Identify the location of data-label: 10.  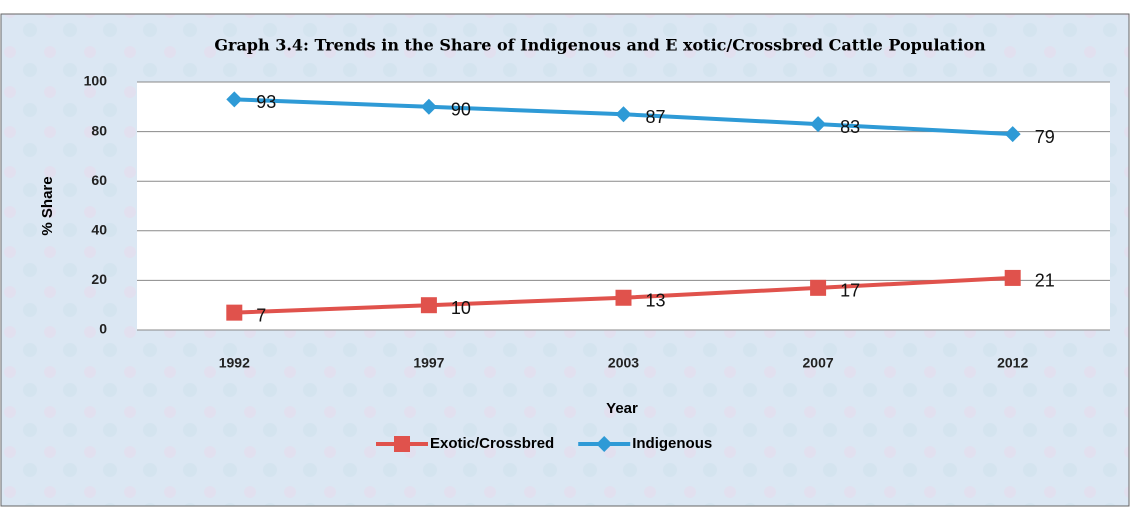
(461, 308).